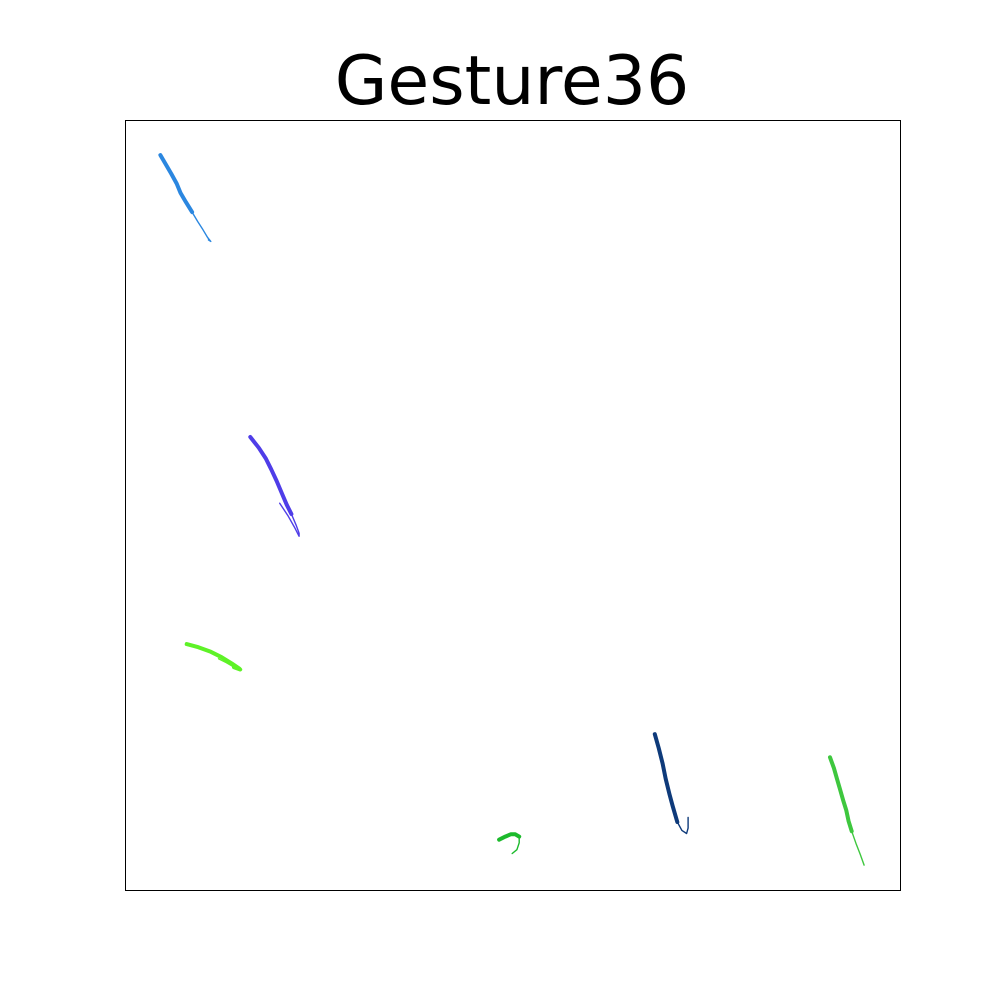 The height and width of the screenshot is (1000, 1000). Describe the element at coordinates (666, 778) in the screenshot. I see `gesture-stroke-5-head` at that location.